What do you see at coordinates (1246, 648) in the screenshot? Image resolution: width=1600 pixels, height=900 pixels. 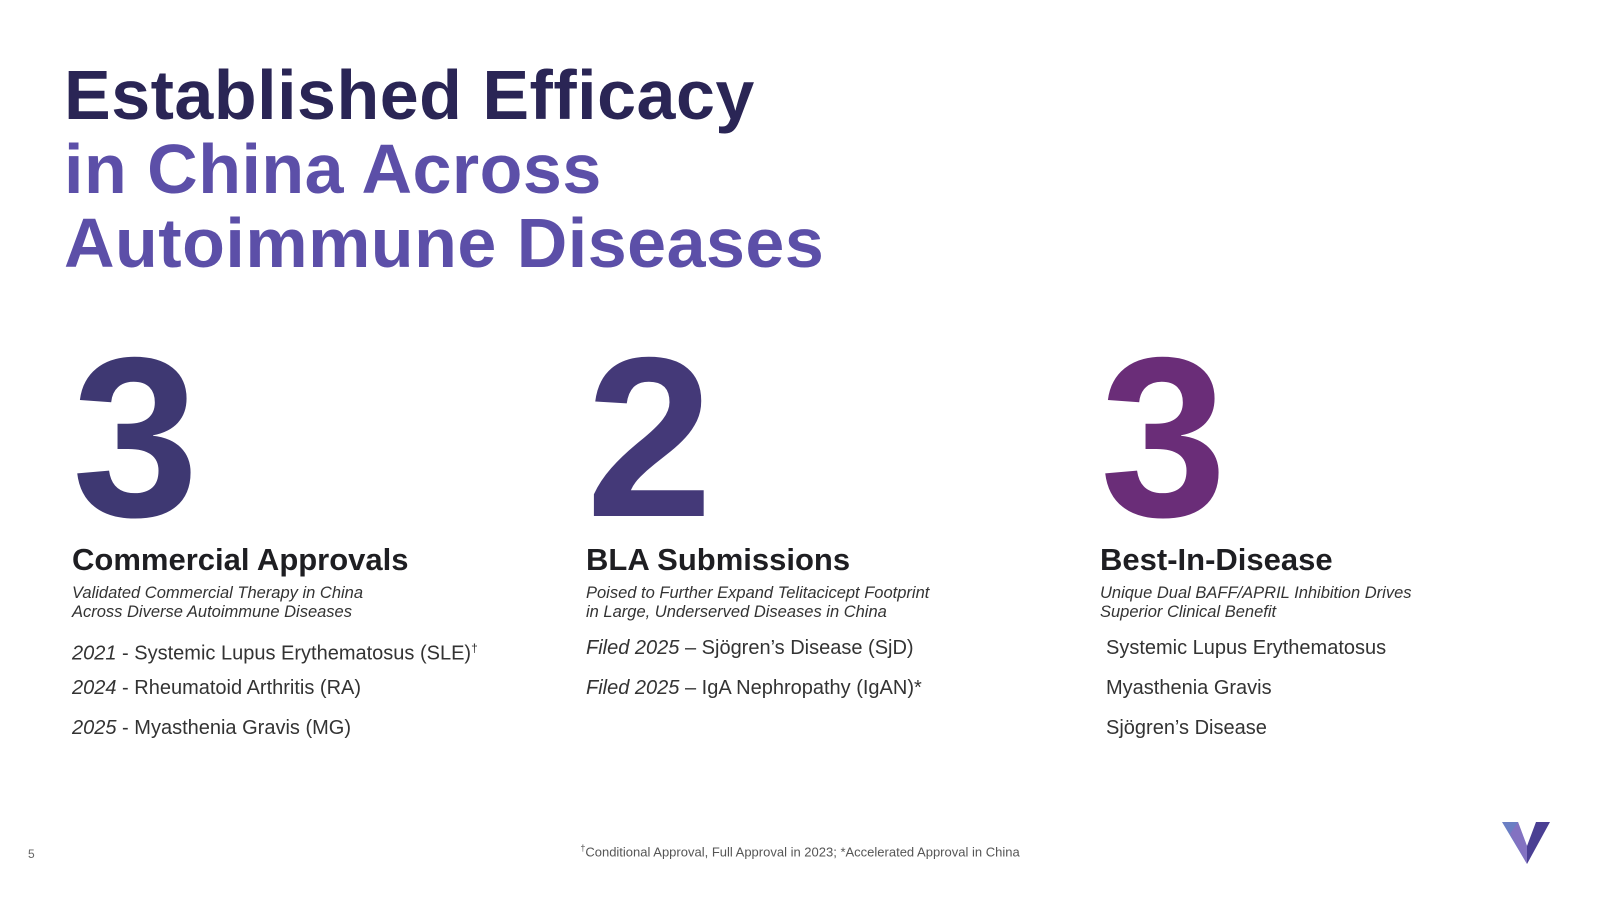 I see `list-item: Systemic Lupus Erythematosus` at bounding box center [1246, 648].